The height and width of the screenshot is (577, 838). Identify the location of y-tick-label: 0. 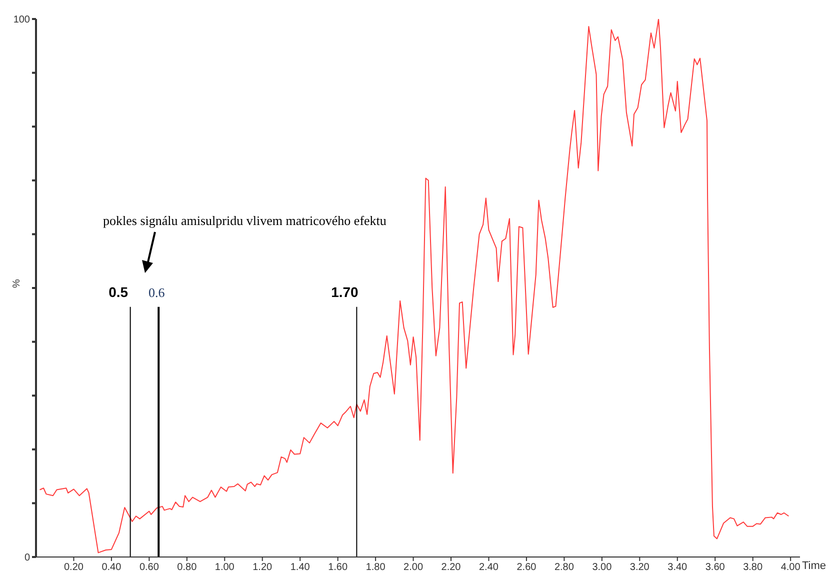
(27, 558).